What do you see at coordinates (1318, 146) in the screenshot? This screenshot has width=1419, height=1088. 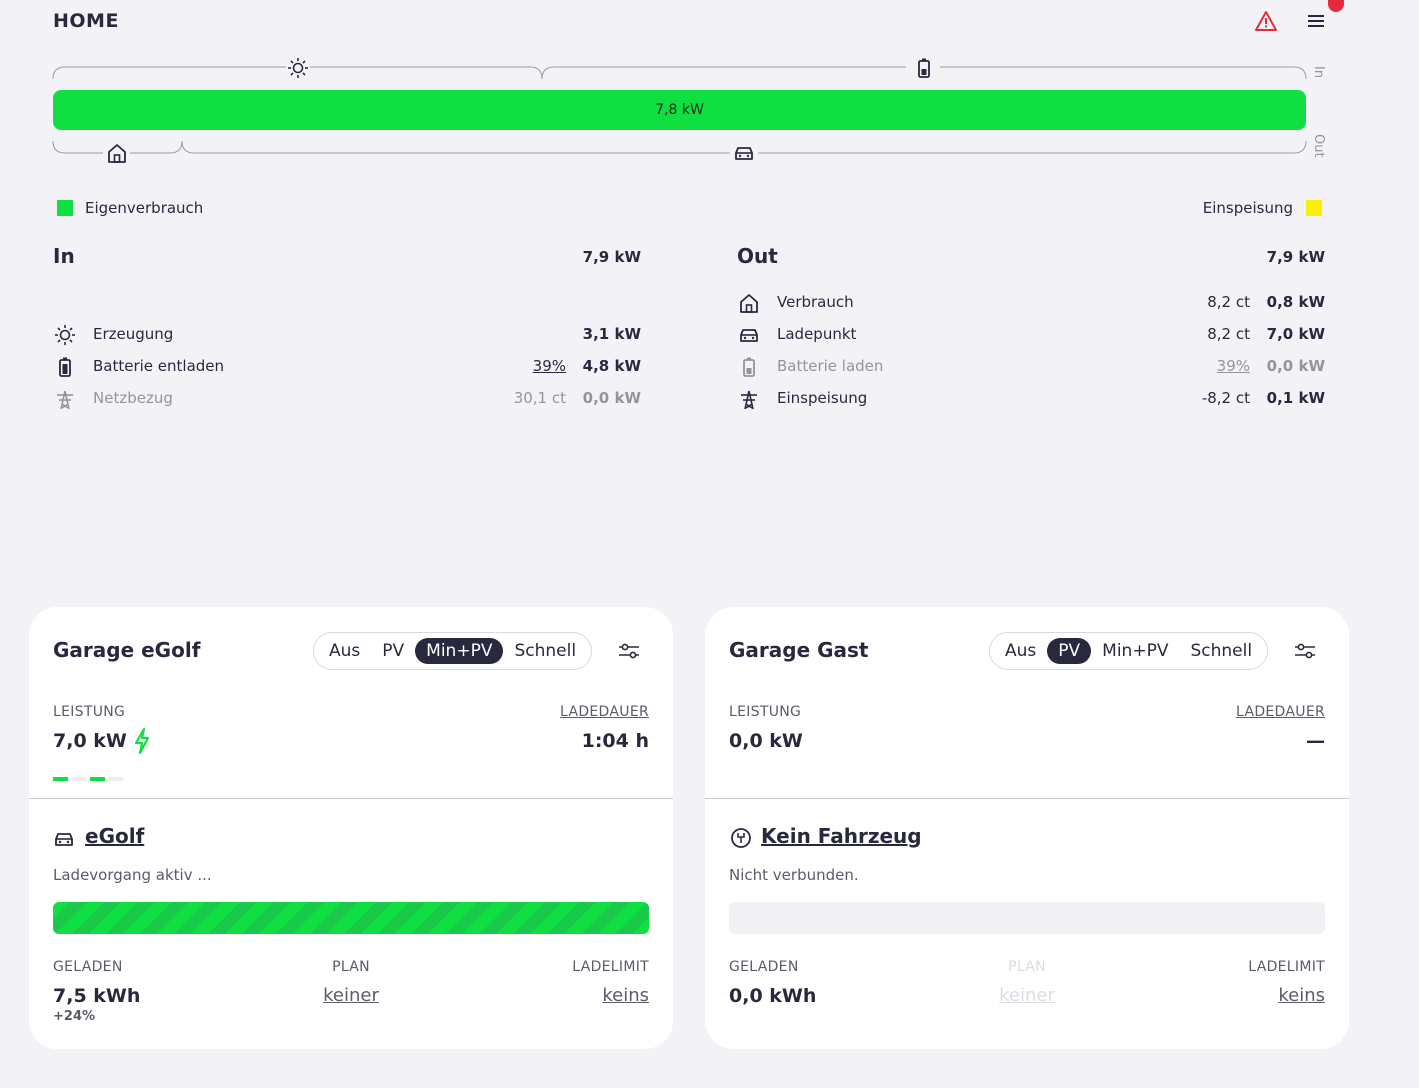 I see `flow-out-label: Out` at bounding box center [1318, 146].